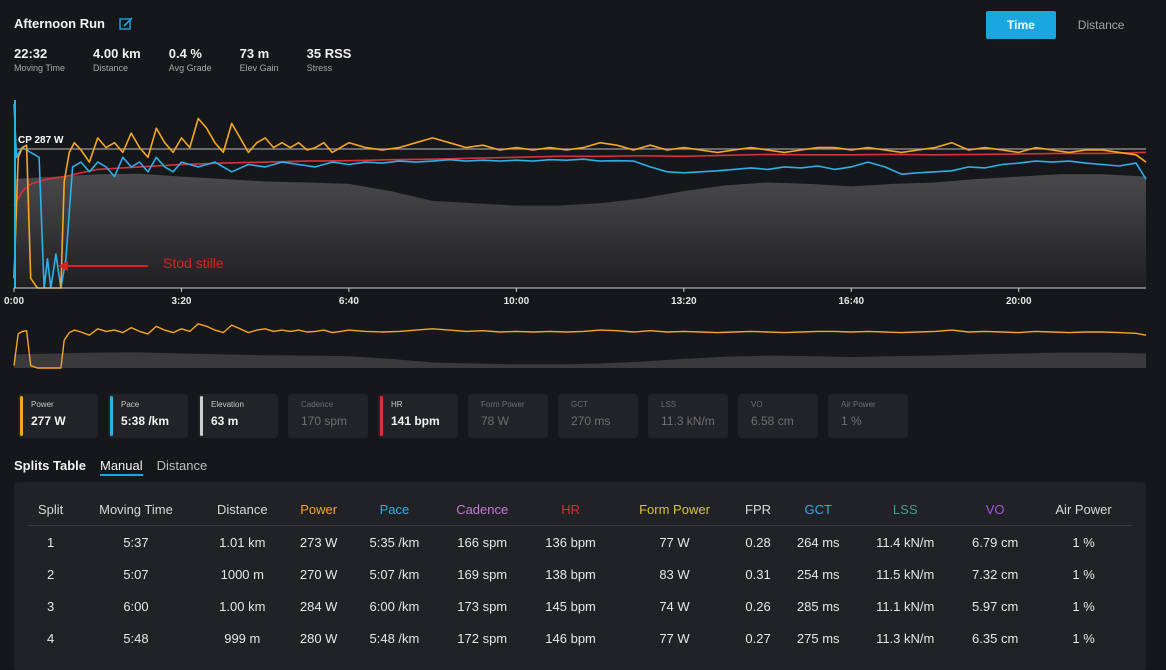 This screenshot has width=1166, height=670. I want to click on x-tick-label: 3:20, so click(181, 301).